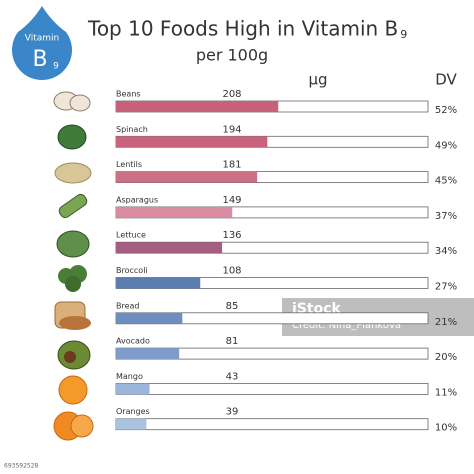  I want to click on dv-label: 11%, so click(446, 392).